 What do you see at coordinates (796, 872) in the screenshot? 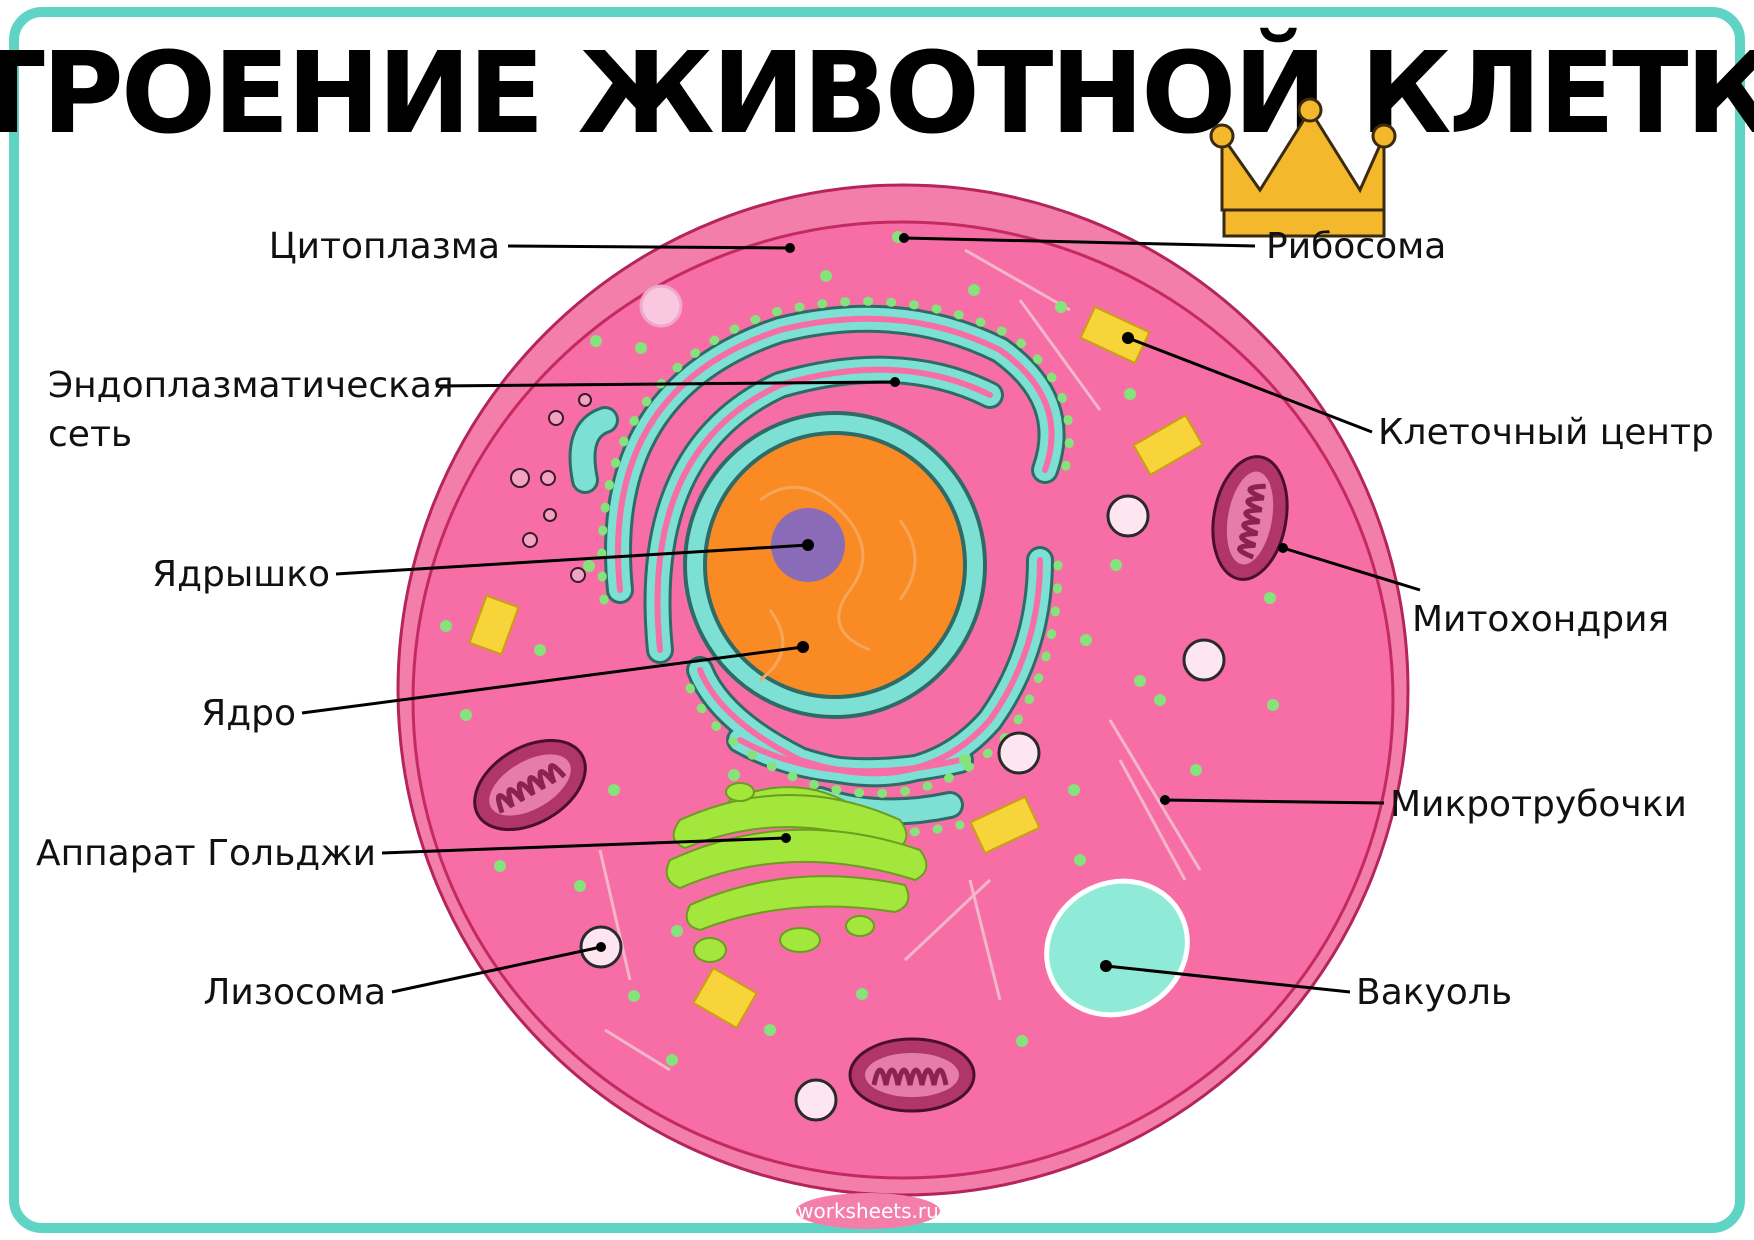
I see `golgi-apparatus` at bounding box center [796, 872].